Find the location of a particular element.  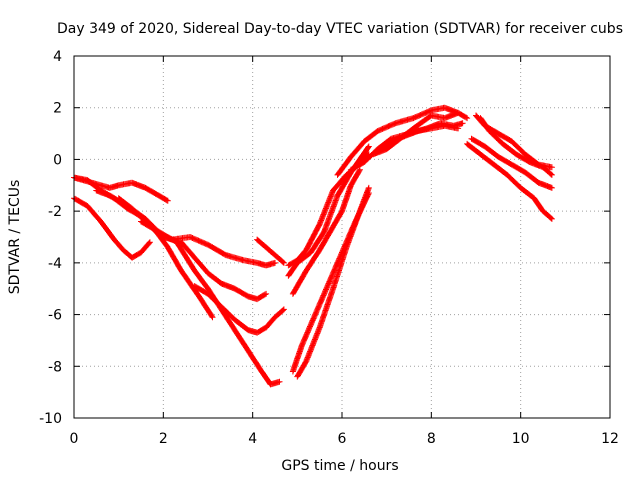

x-axis-label: GPS time / hours is located at coordinates (339, 466).